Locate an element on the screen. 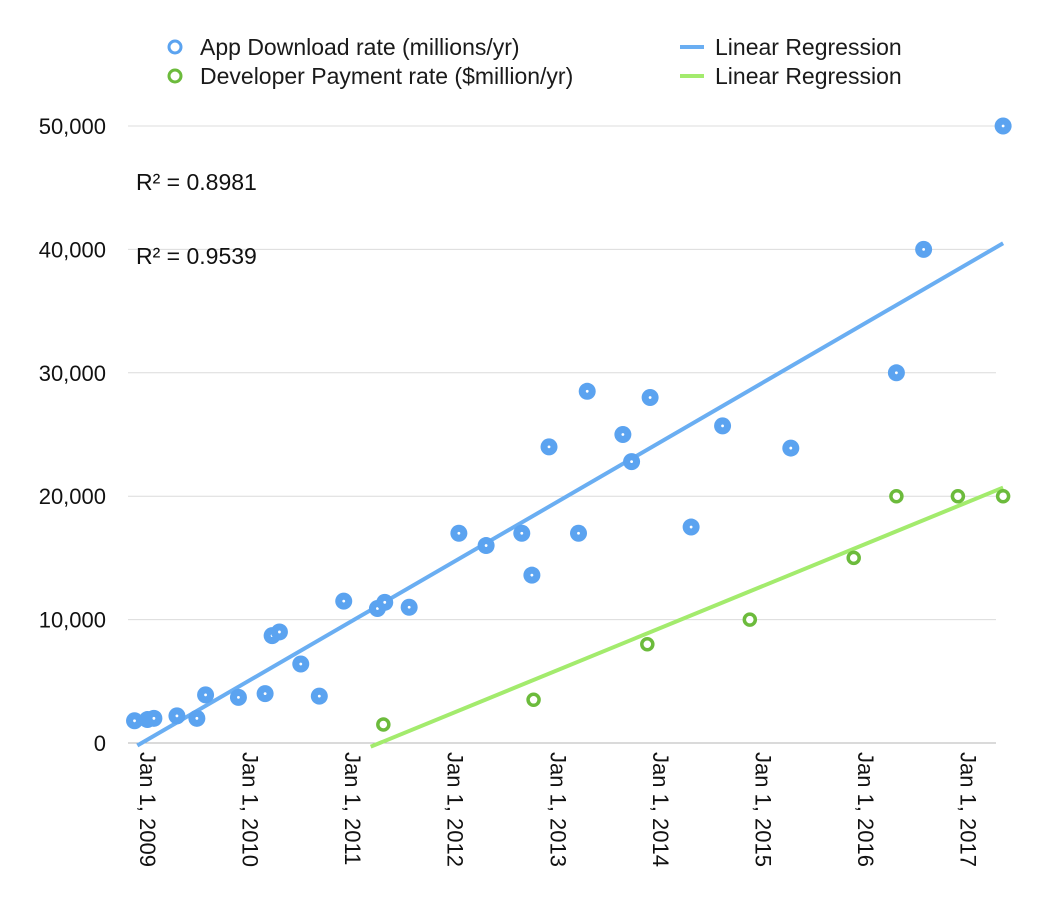 The width and height of the screenshot is (1054, 904). x-tick-label: Jan 1, 2010 is located at coordinates (250, 809).